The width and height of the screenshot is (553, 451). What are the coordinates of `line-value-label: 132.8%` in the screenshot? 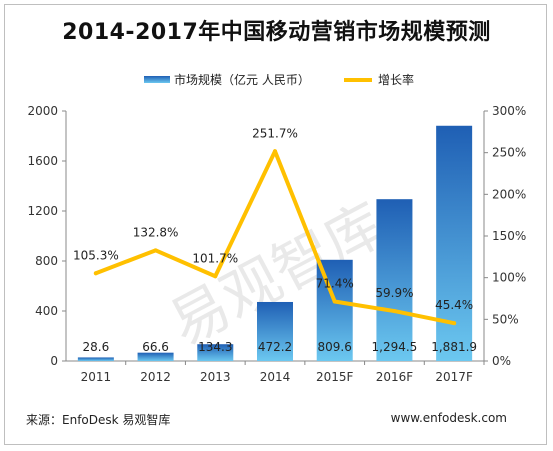 It's located at (156, 232).